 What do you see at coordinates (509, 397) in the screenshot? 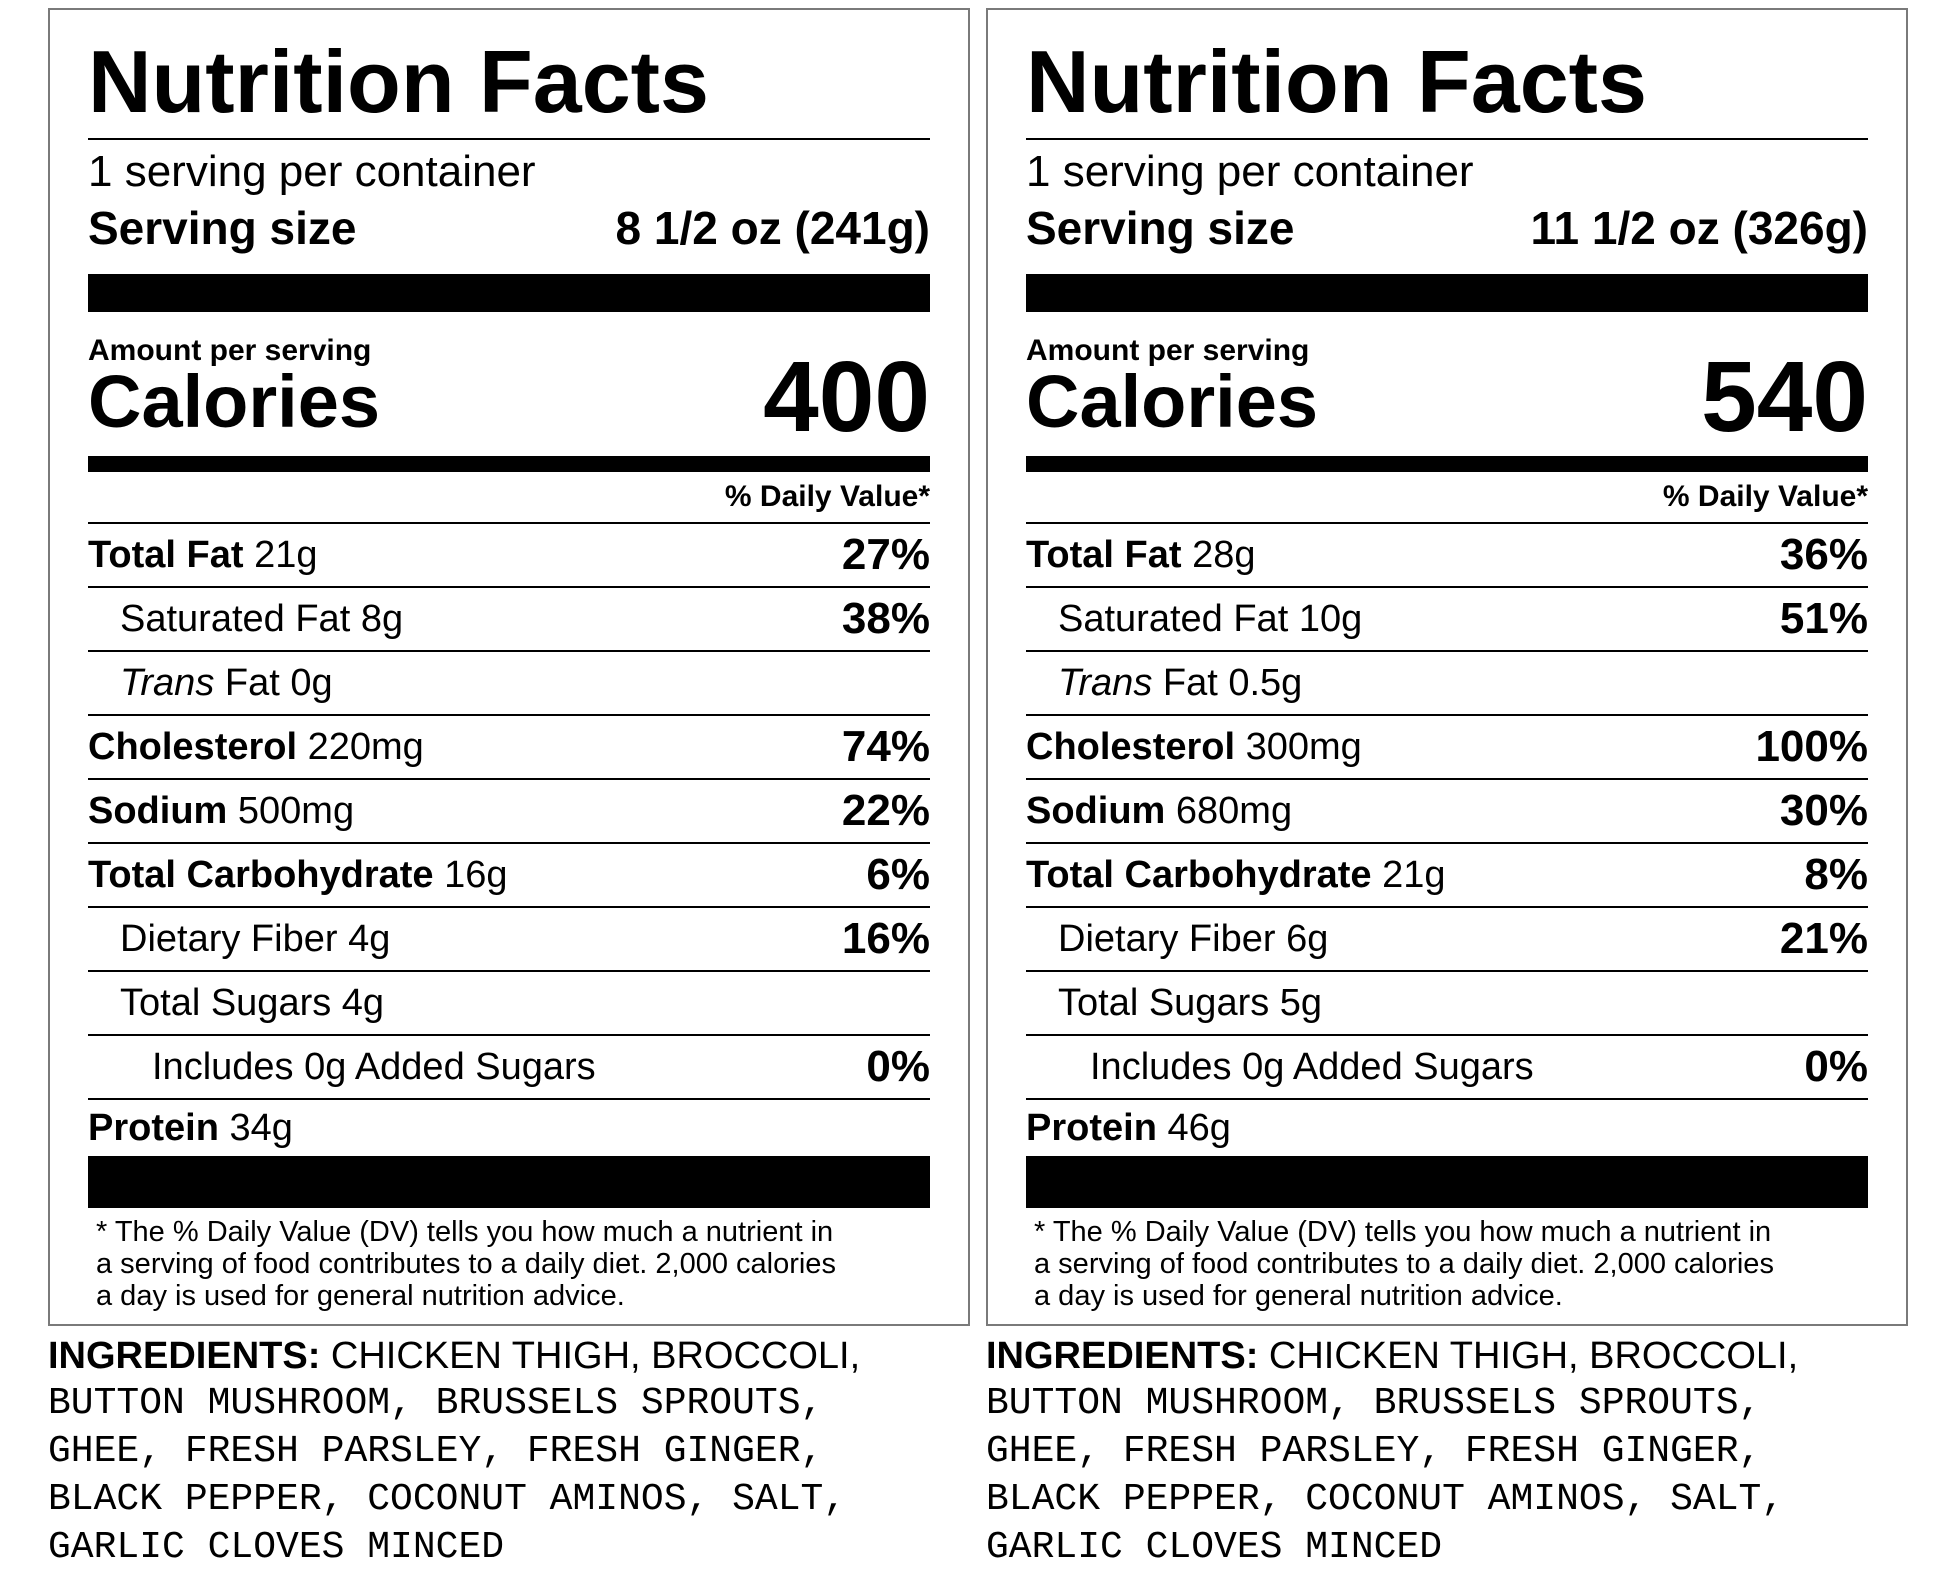
I see `calories-row: Calories 400` at bounding box center [509, 397].